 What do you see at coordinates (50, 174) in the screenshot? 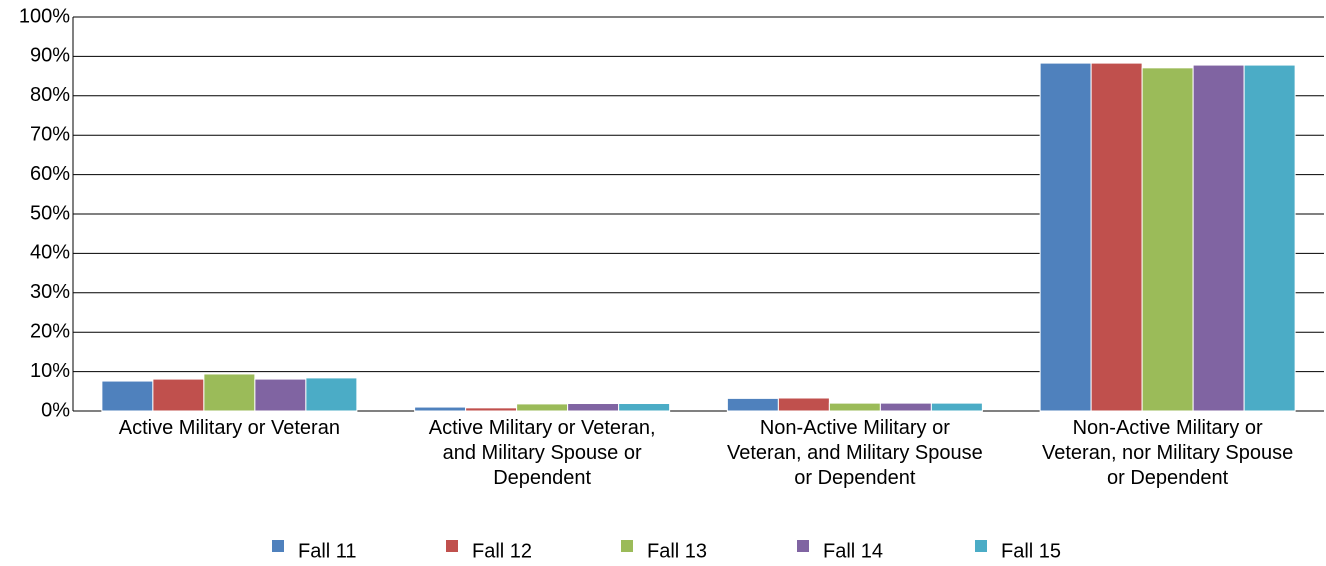
I see `y-tick-label: 60%` at bounding box center [50, 174].